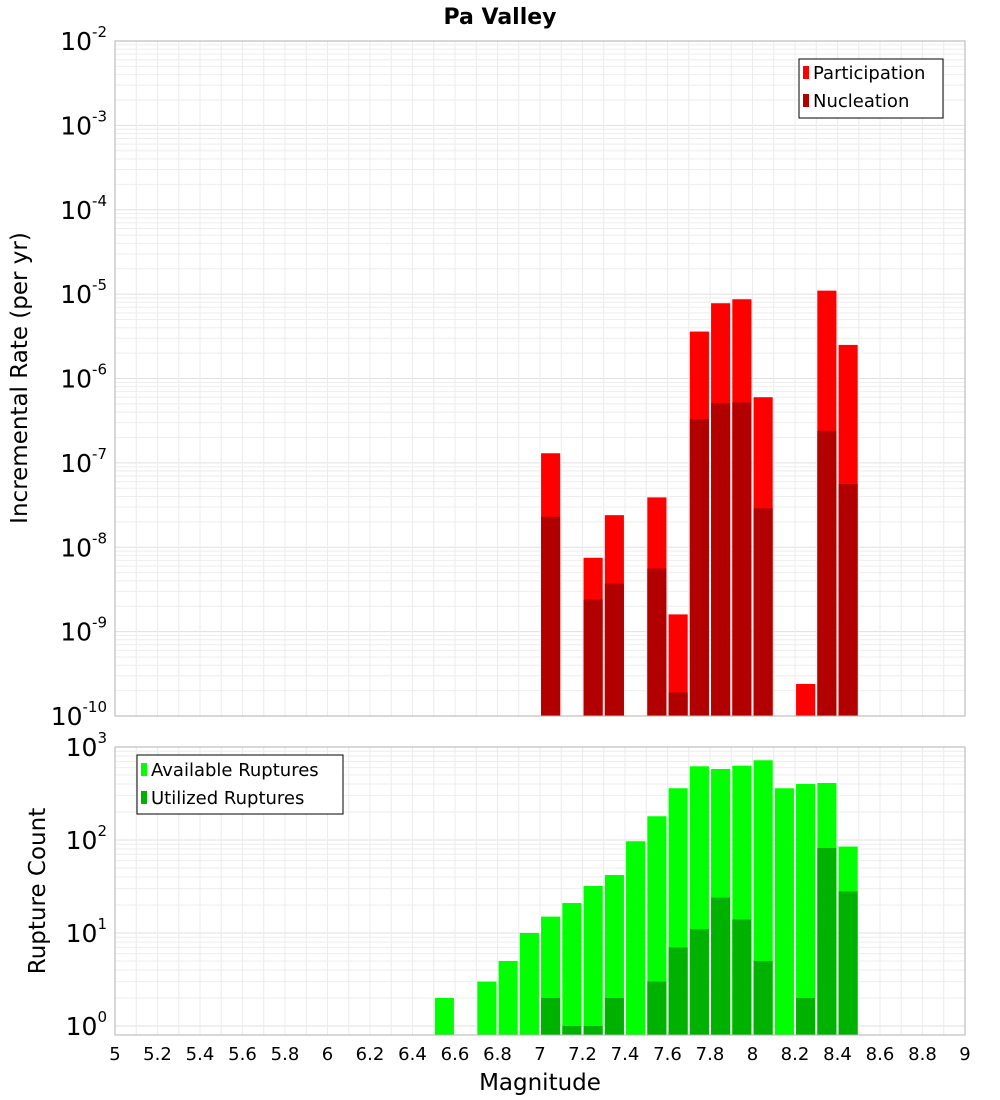 Image resolution: width=1000 pixels, height=1100 pixels. I want to click on count-y-ticks: 10³ 10² 10¹ 10⁰, so click(86, 885).